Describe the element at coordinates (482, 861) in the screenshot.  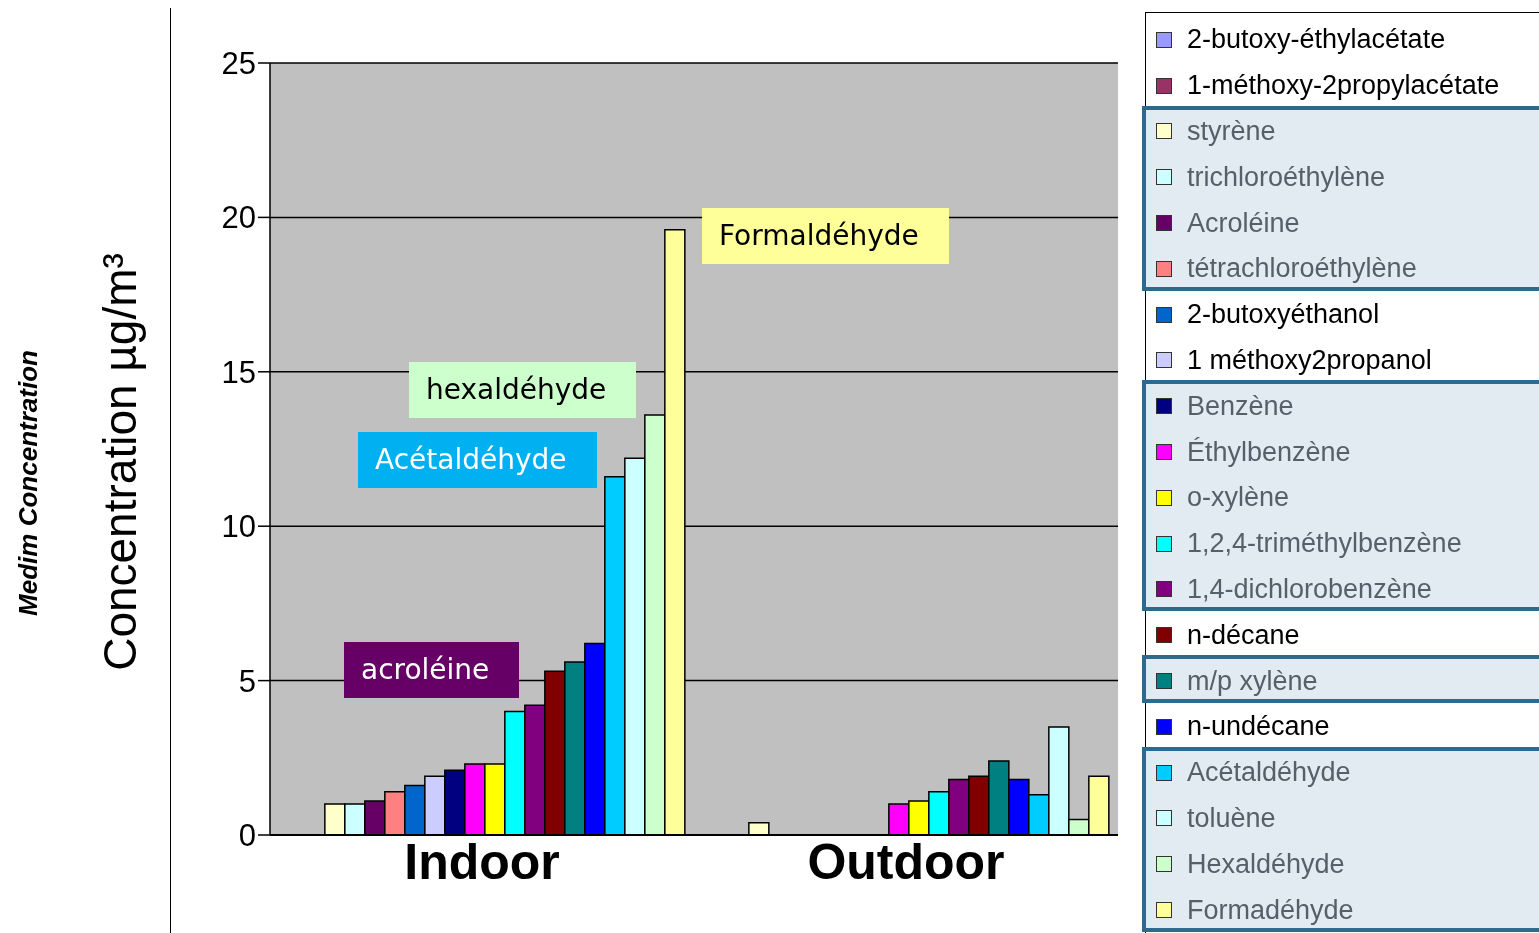
I see `x-tick-label: Indoor` at that location.